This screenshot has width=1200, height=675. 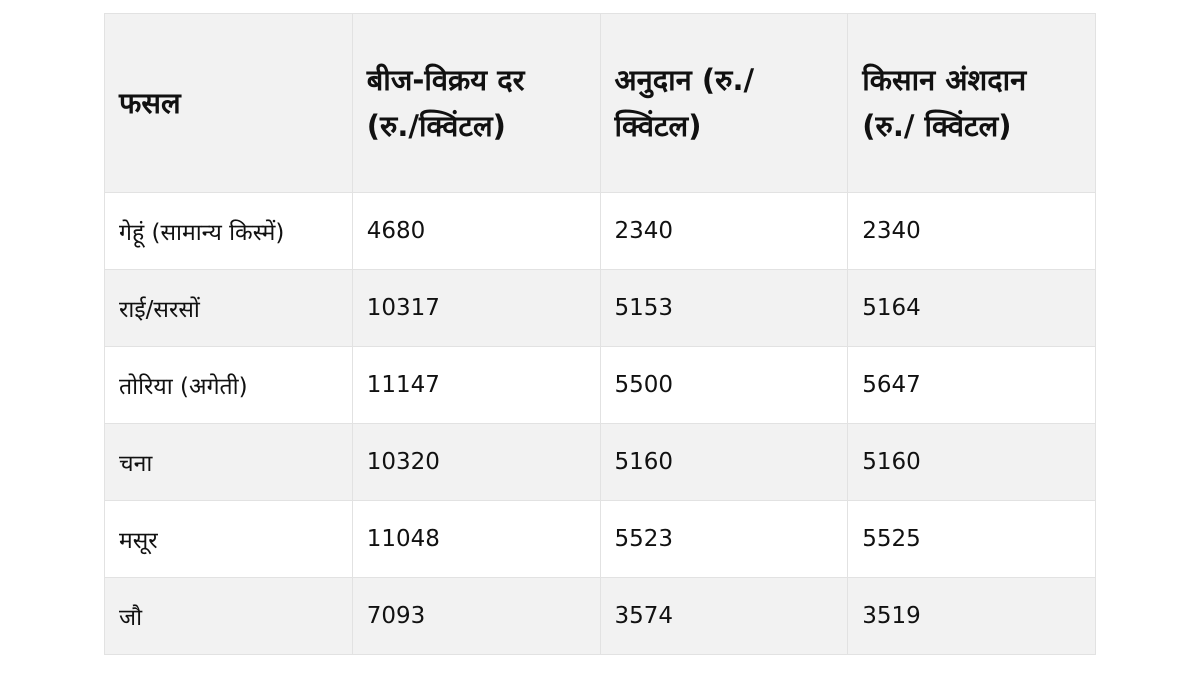 I want to click on table-row: तोरिया (अगेती) 11147 5500 5647, so click(x=600, y=385).